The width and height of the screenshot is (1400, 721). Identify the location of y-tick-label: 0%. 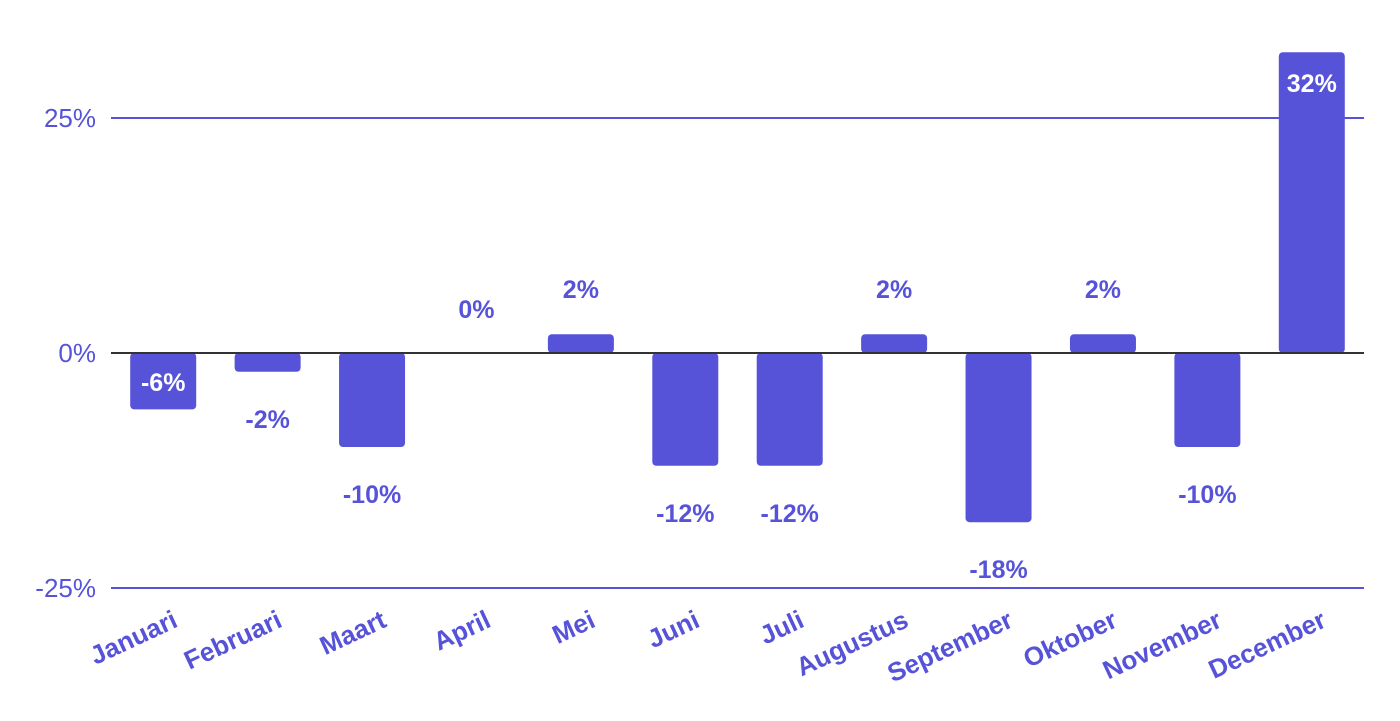
(77, 353).